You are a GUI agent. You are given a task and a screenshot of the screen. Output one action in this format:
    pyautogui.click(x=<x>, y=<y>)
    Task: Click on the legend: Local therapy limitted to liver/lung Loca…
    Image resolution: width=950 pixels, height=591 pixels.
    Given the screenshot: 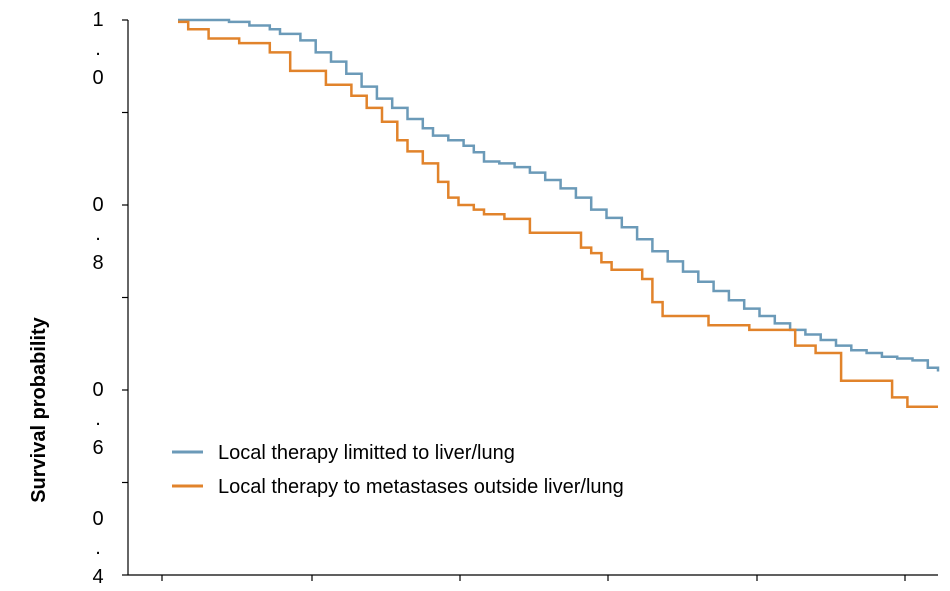 What is the action you would take?
    pyautogui.click(x=398, y=470)
    